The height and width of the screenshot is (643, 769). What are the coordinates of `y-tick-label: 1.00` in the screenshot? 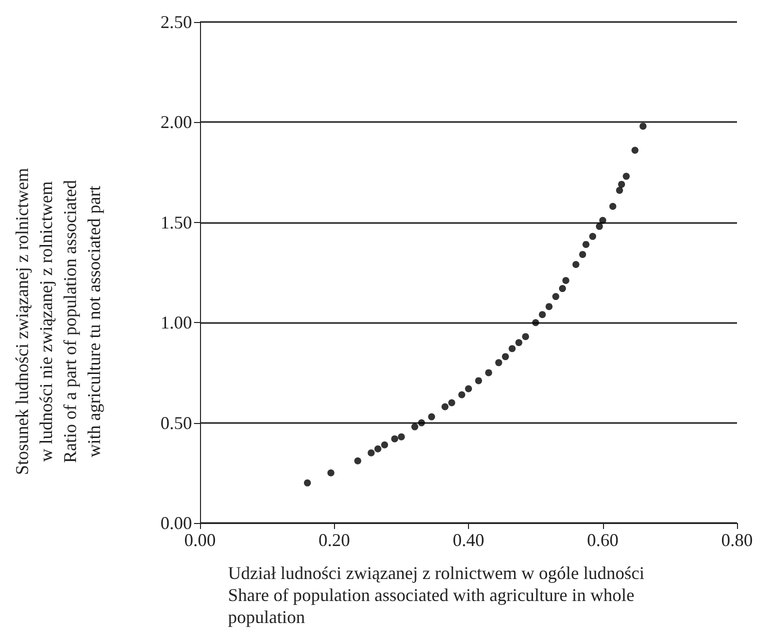 It's located at (176, 322).